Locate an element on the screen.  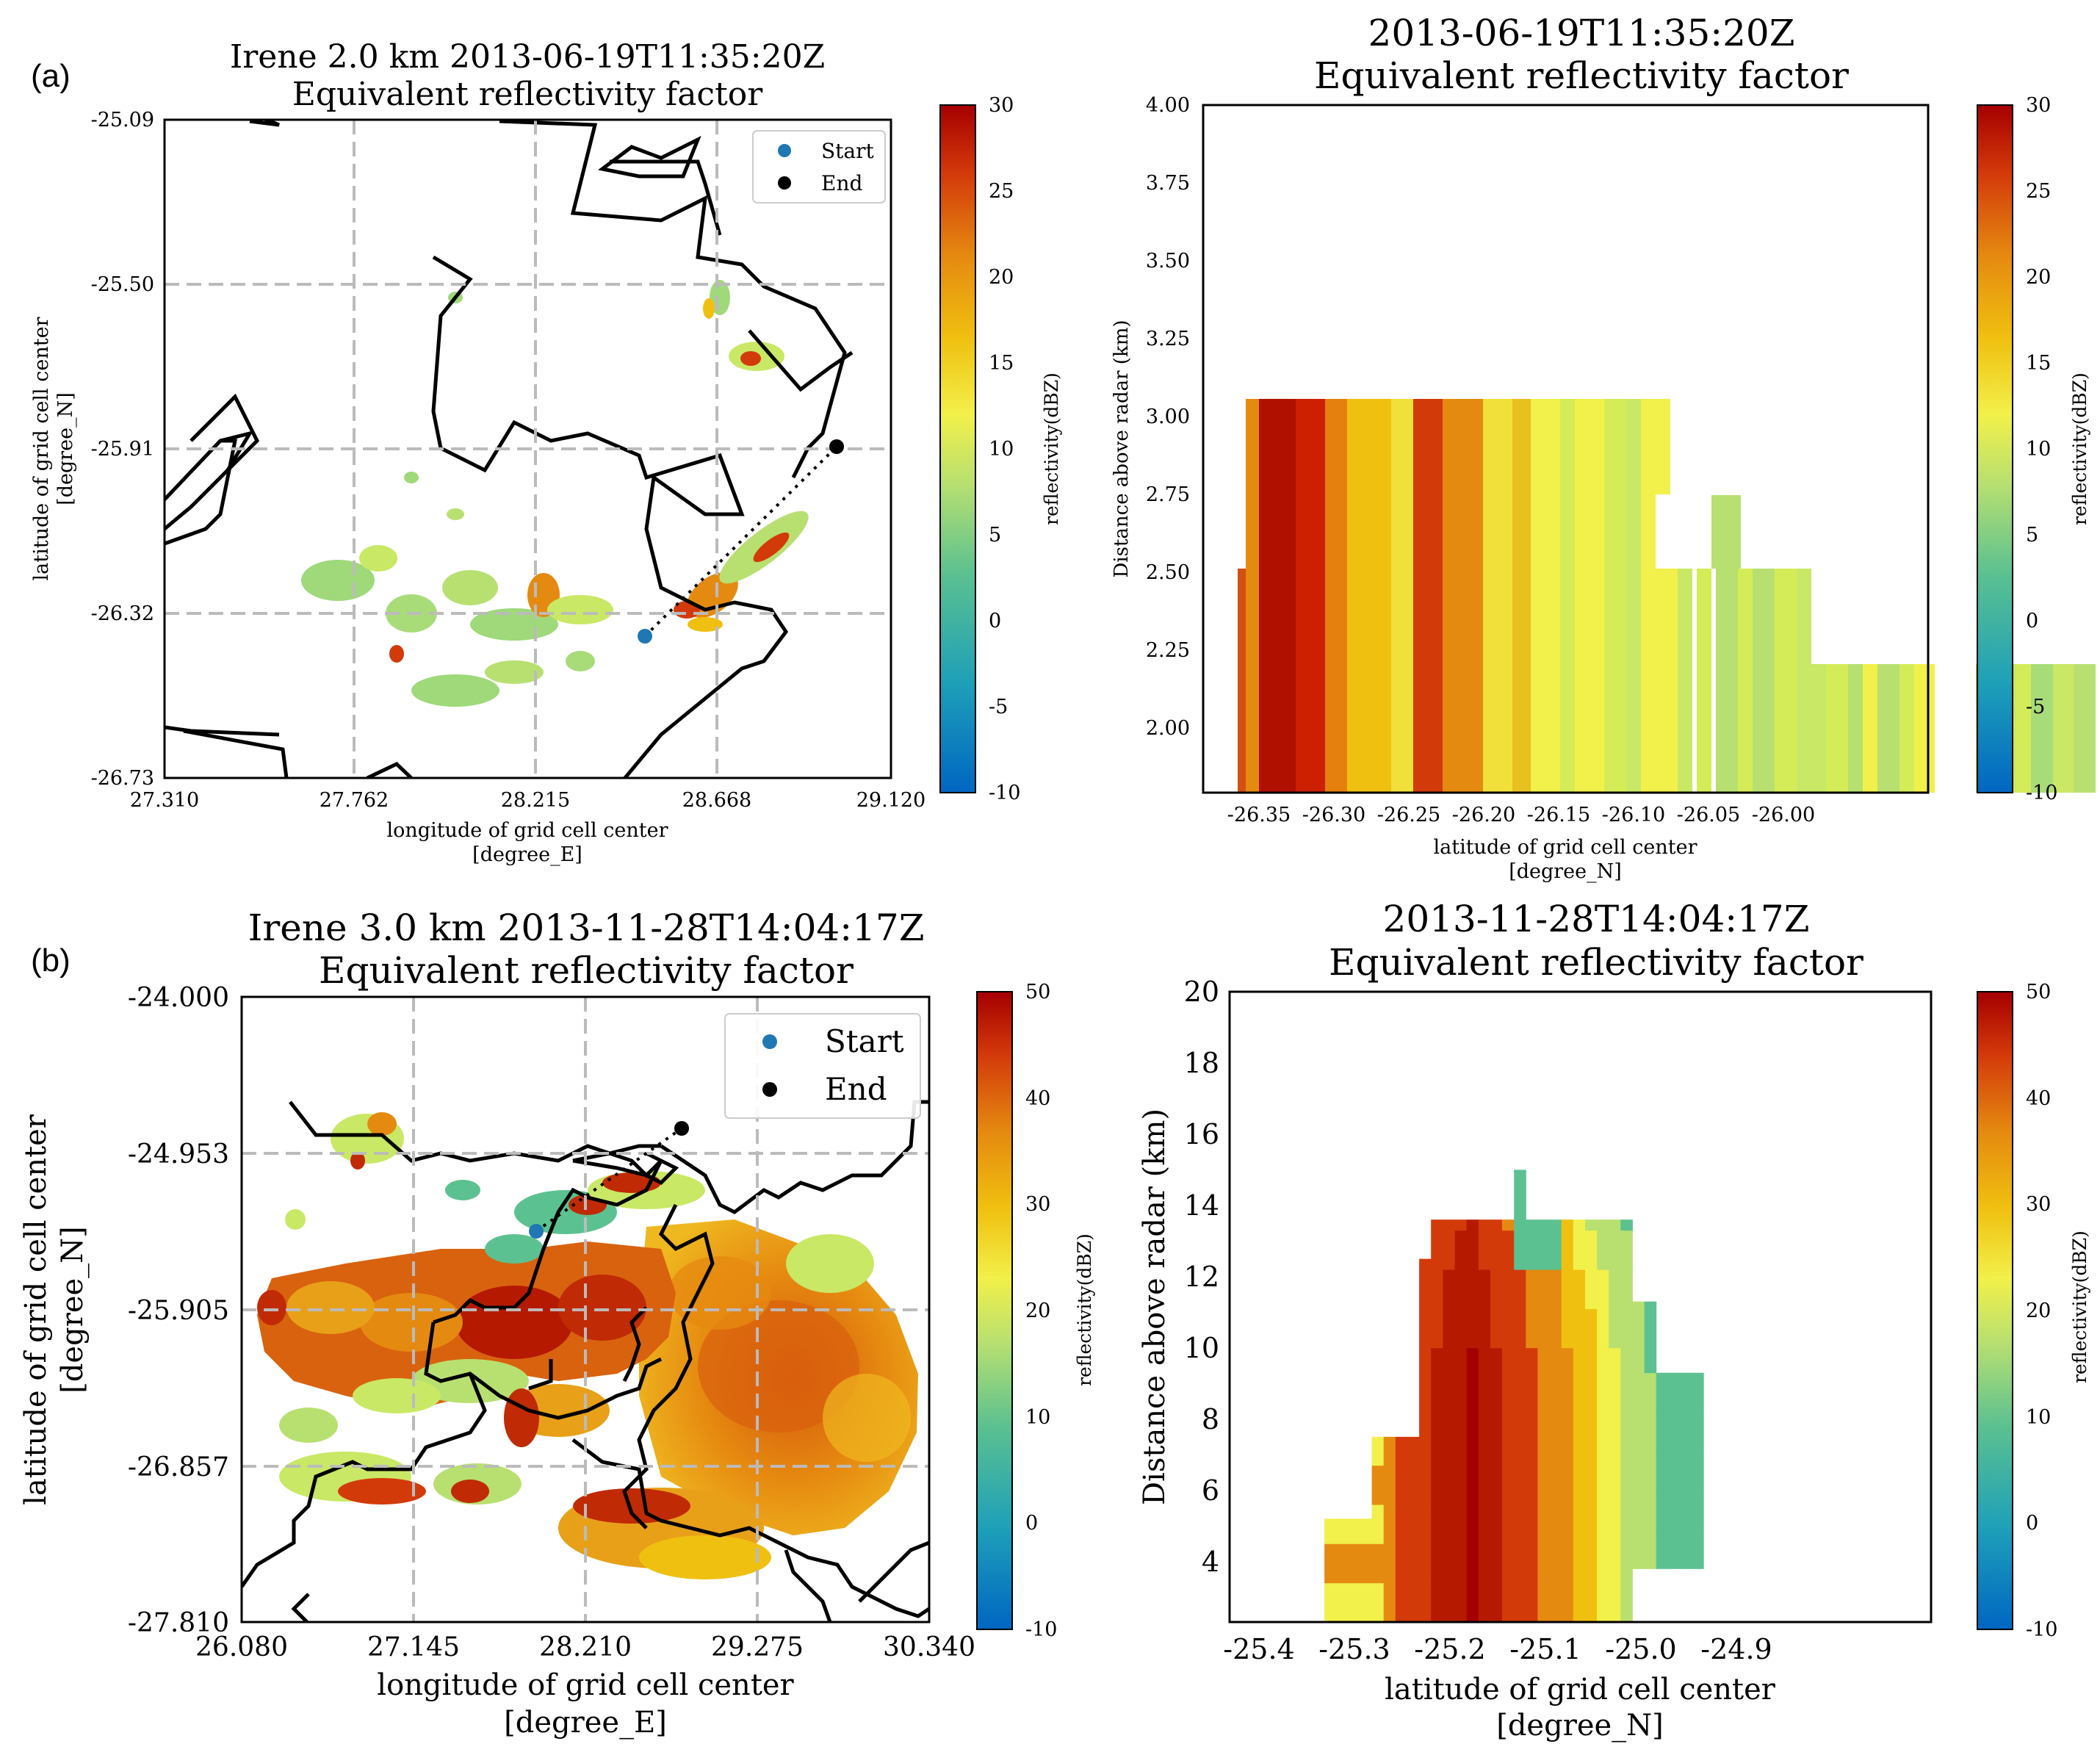
a-map-cbar-tick: 20 is located at coordinates (1002, 277).